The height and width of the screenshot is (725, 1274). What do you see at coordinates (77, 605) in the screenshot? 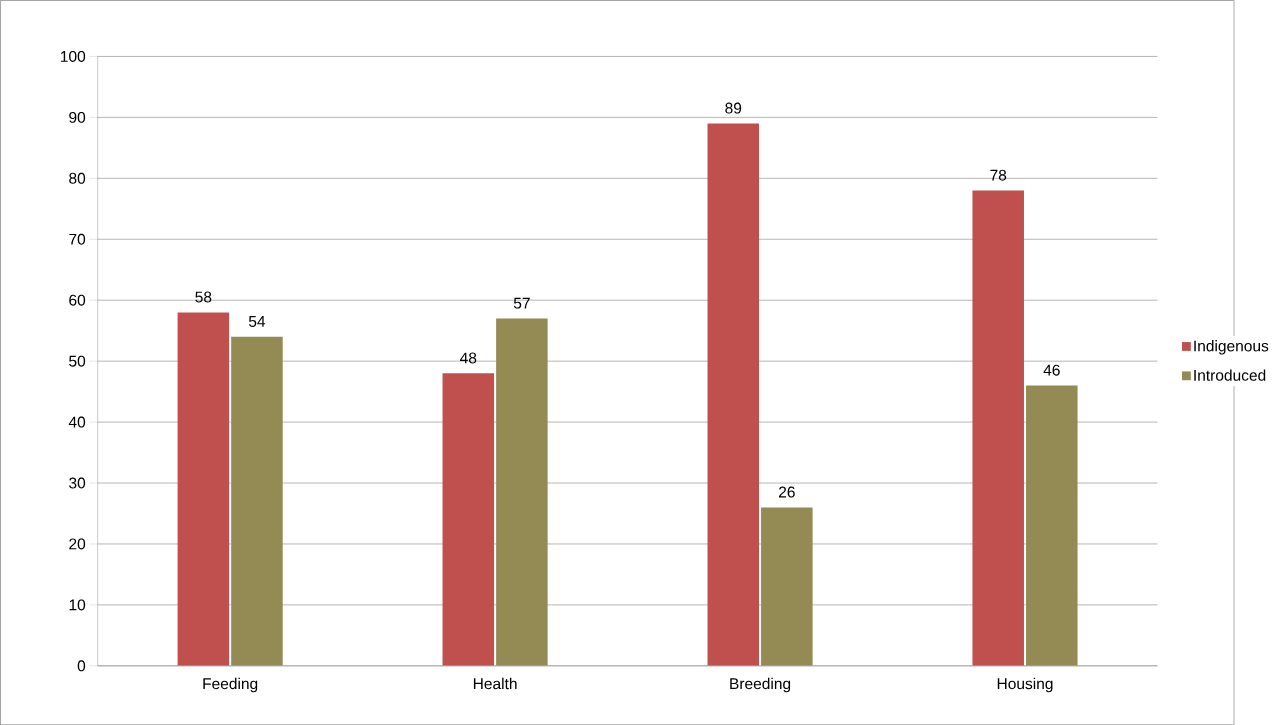
I see `y-tick-label: 10` at bounding box center [77, 605].